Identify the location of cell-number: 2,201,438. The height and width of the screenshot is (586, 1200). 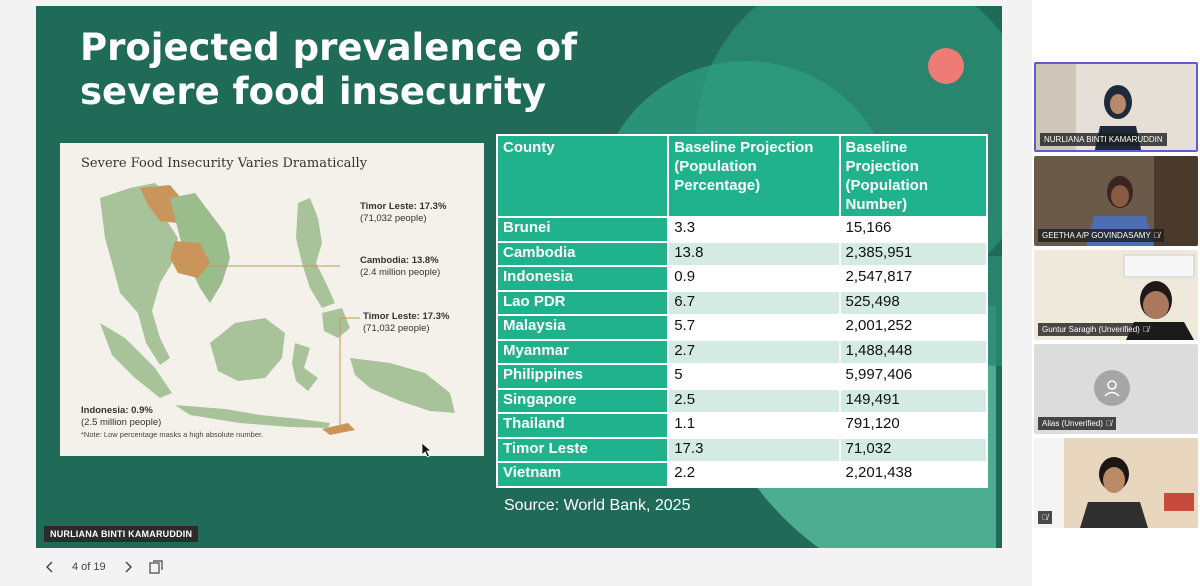
(913, 474).